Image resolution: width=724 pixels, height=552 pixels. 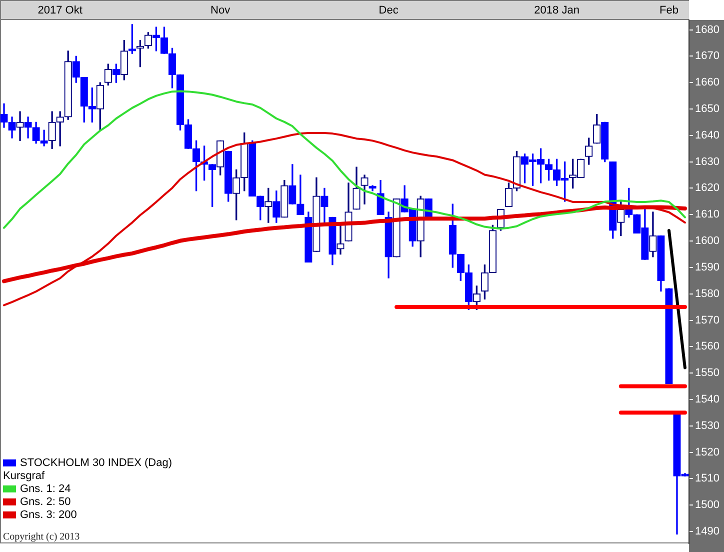 I want to click on y-tick-label: 1640, so click(x=707, y=135).